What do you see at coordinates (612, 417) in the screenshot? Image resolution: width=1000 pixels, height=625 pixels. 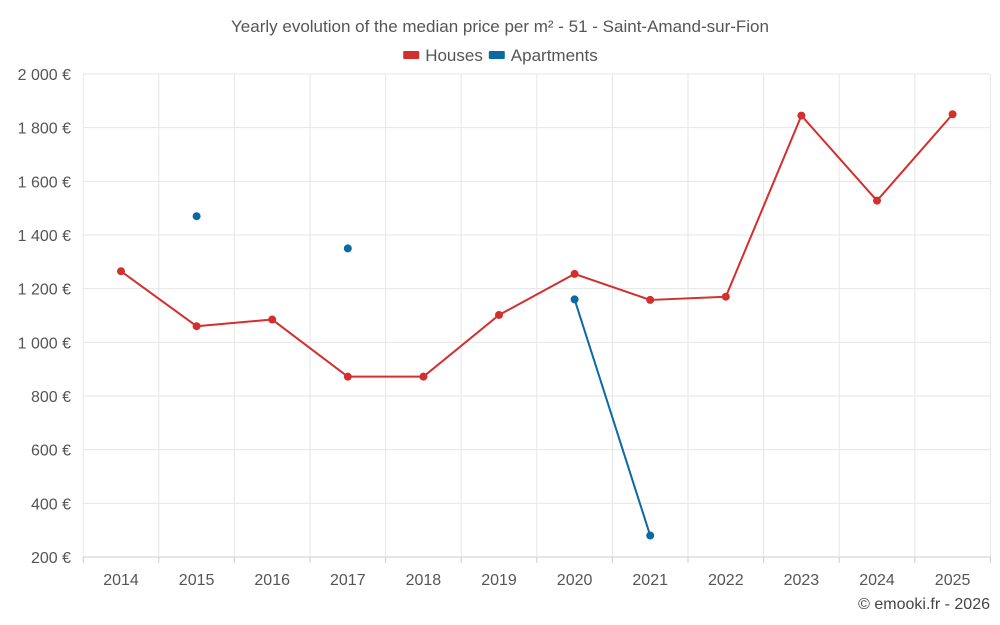 I see `apartments-line-segment` at bounding box center [612, 417].